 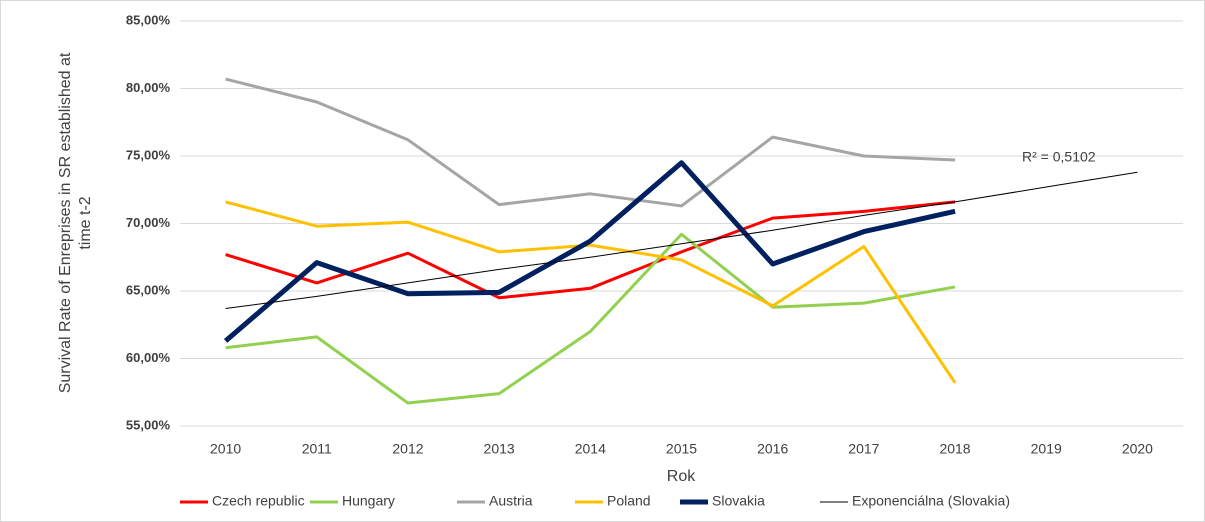 I want to click on legend-label: Exponenciálna (Slovakia), so click(x=931, y=501).